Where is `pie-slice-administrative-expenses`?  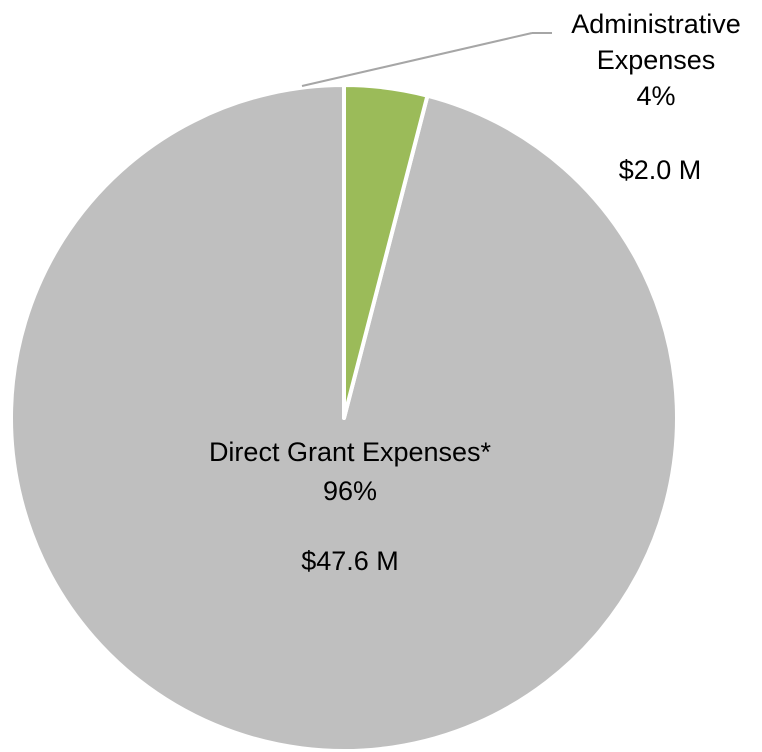 pie-slice-administrative-expenses is located at coordinates (386, 251).